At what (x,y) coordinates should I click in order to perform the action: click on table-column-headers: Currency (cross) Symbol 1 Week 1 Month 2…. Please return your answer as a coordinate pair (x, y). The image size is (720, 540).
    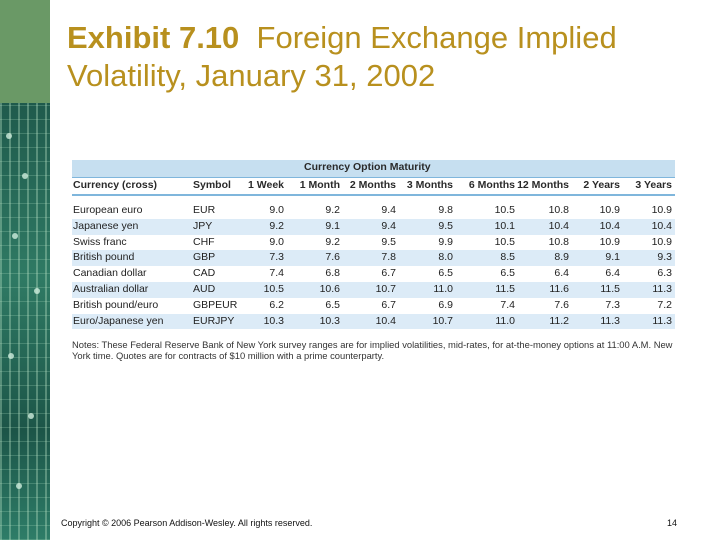
    Looking at the image, I should click on (373, 187).